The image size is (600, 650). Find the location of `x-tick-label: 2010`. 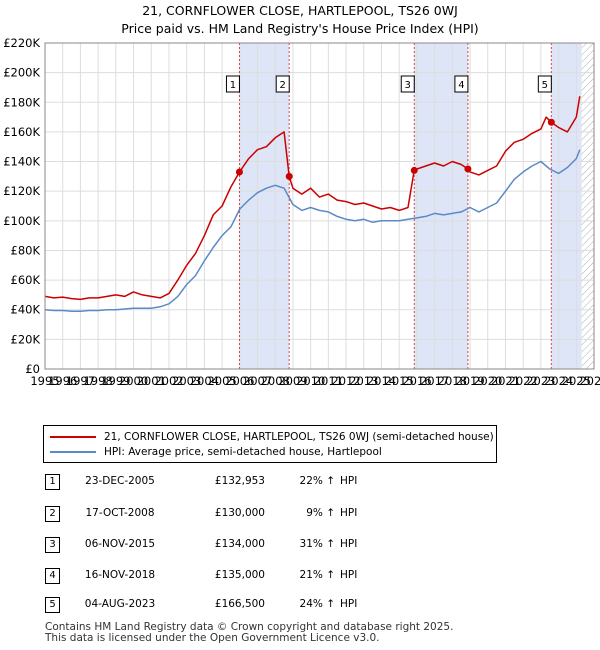

x-tick-label: 2010 is located at coordinates (310, 381).